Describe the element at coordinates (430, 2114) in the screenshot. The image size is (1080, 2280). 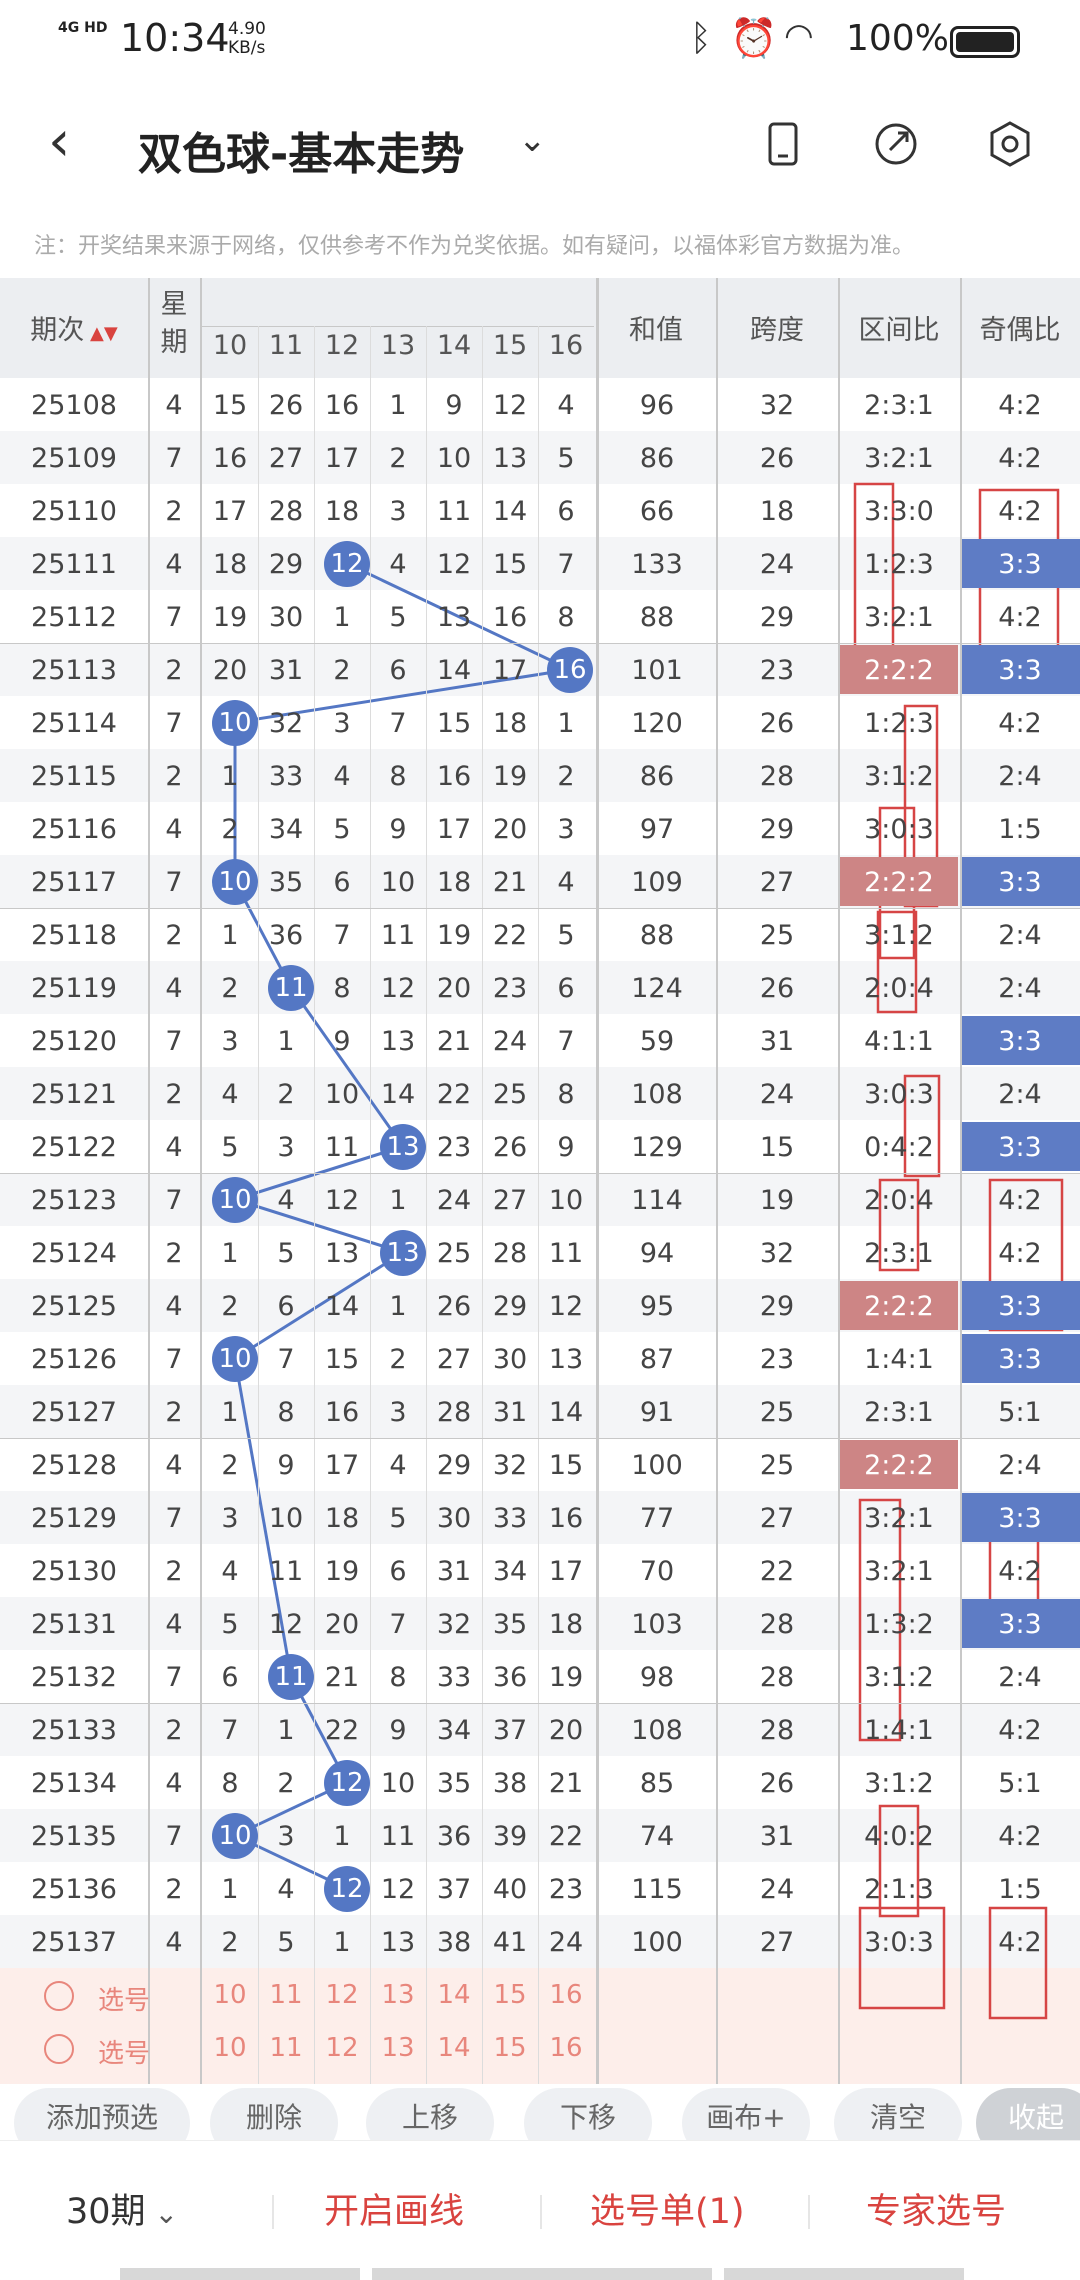
I see `action-chip-2: 上移` at that location.